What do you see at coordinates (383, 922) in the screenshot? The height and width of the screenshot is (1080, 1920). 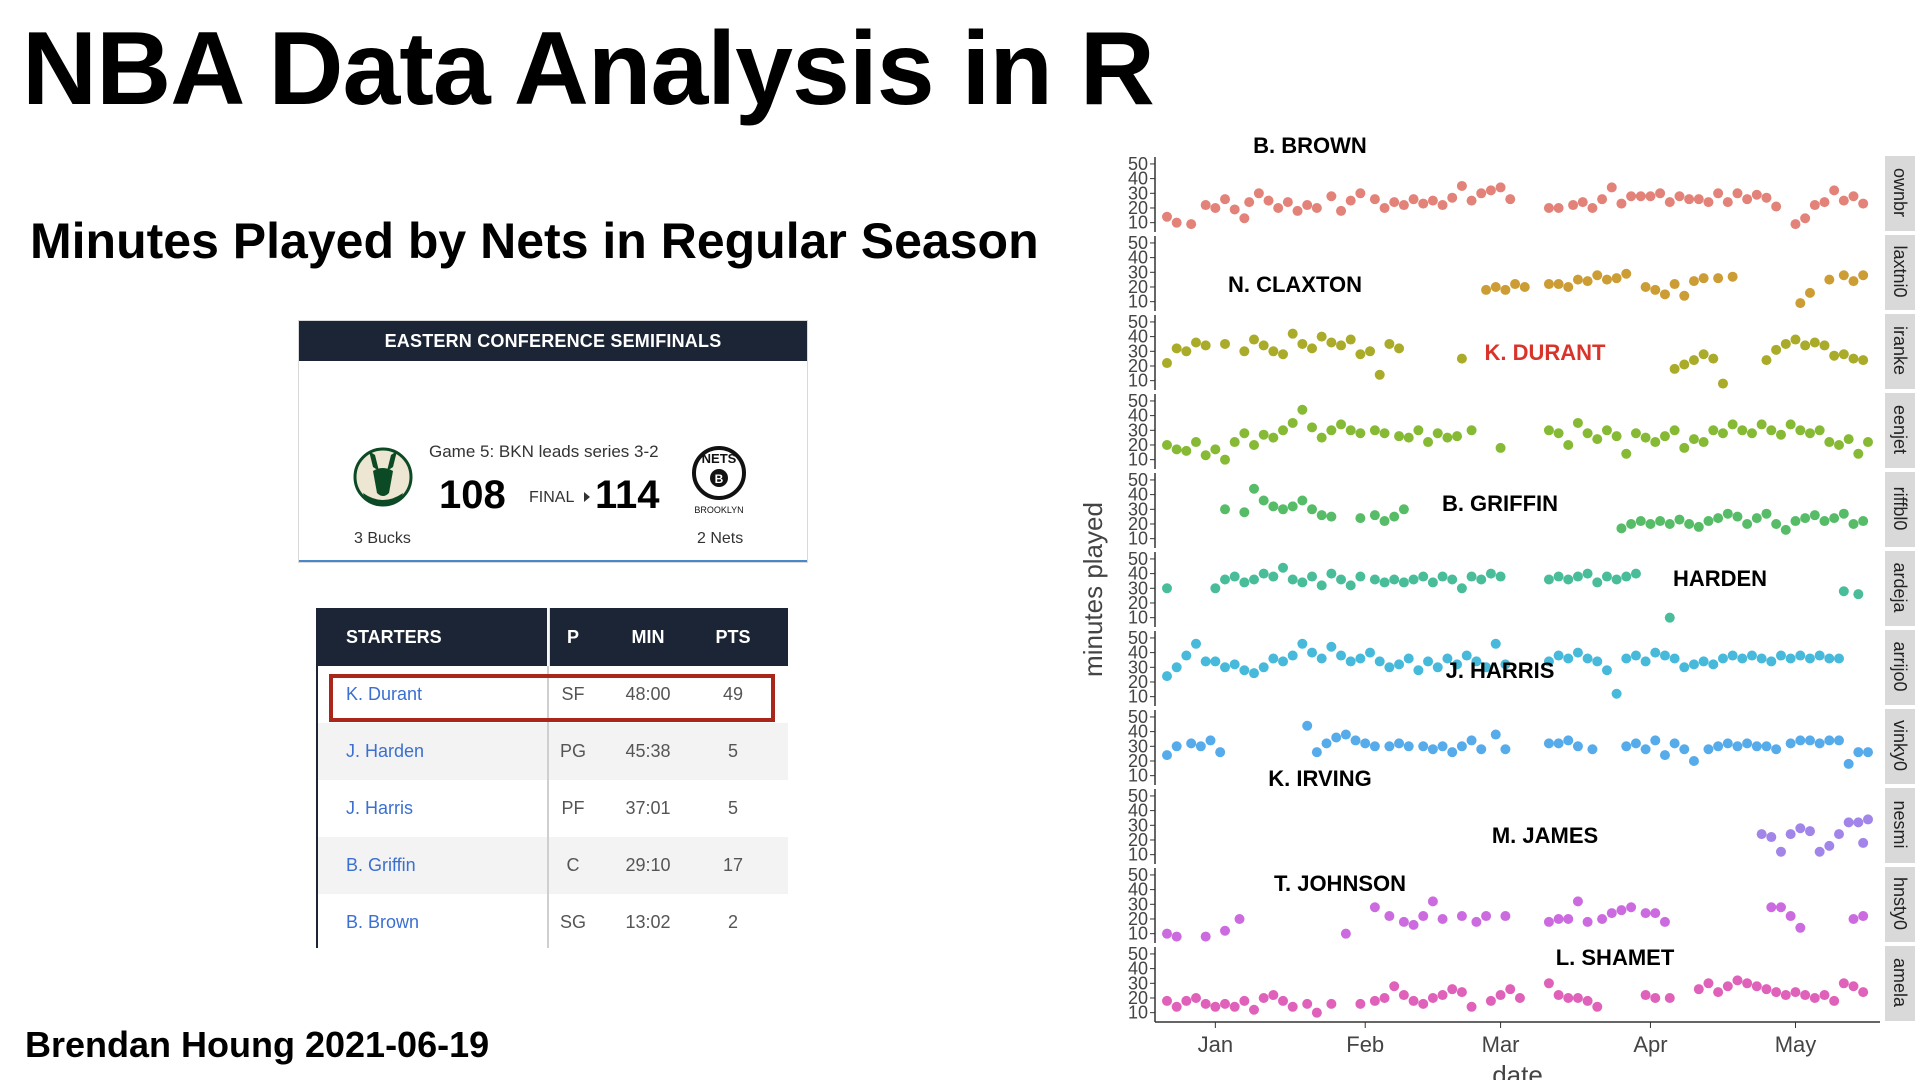 I see `player-link: B. Brown` at bounding box center [383, 922].